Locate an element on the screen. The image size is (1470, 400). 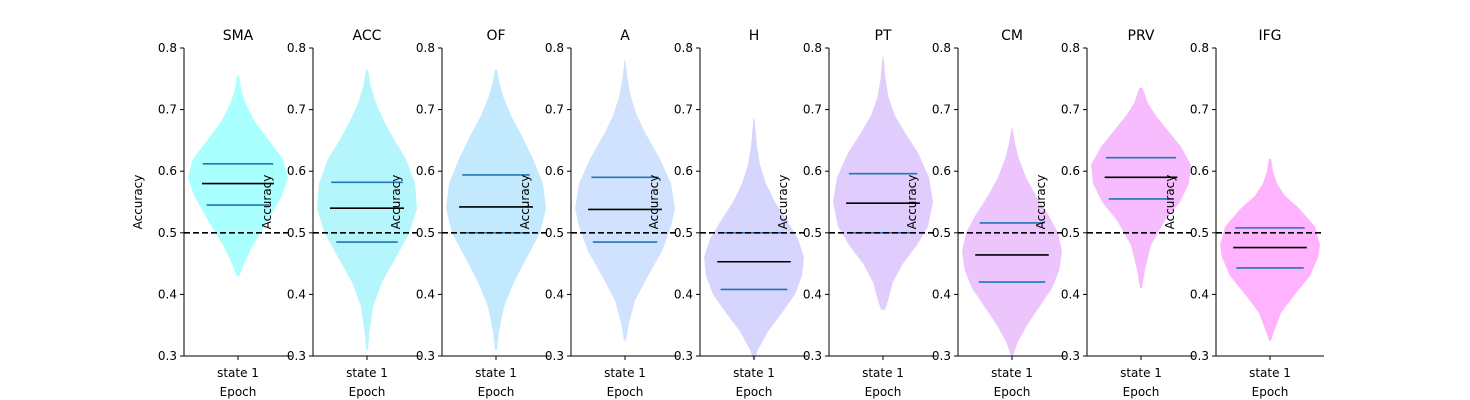
y-tick-label-sma: 0.6 is located at coordinates (167, 171).